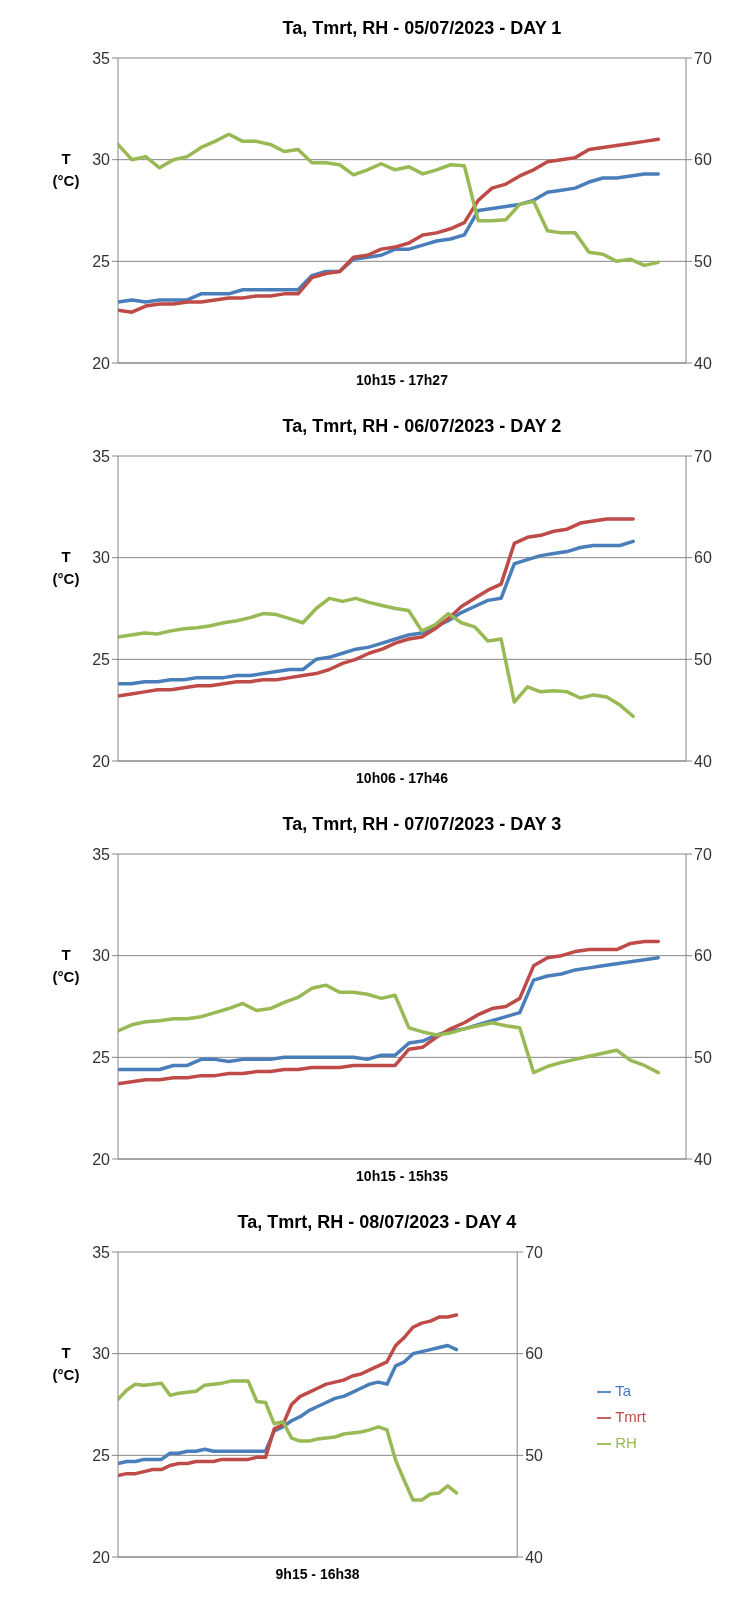 The width and height of the screenshot is (754, 1609). I want to click on legend-label: Ta, so click(623, 1390).